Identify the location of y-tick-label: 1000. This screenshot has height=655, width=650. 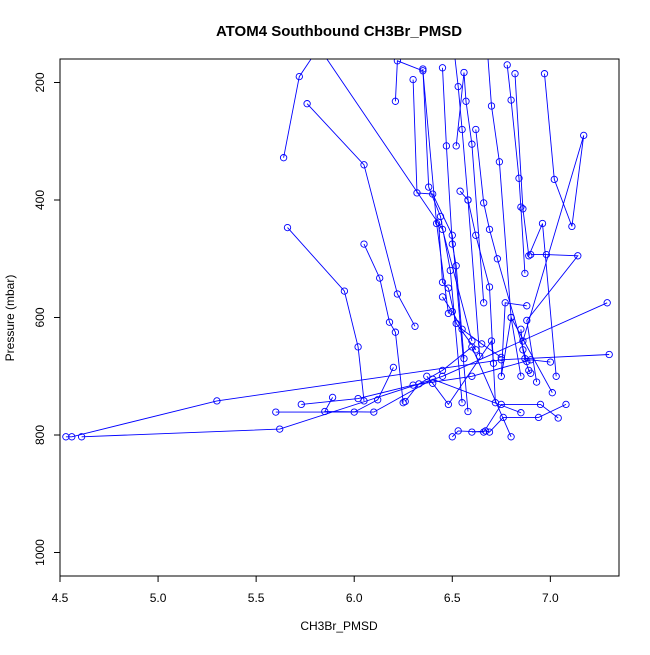
(40, 552).